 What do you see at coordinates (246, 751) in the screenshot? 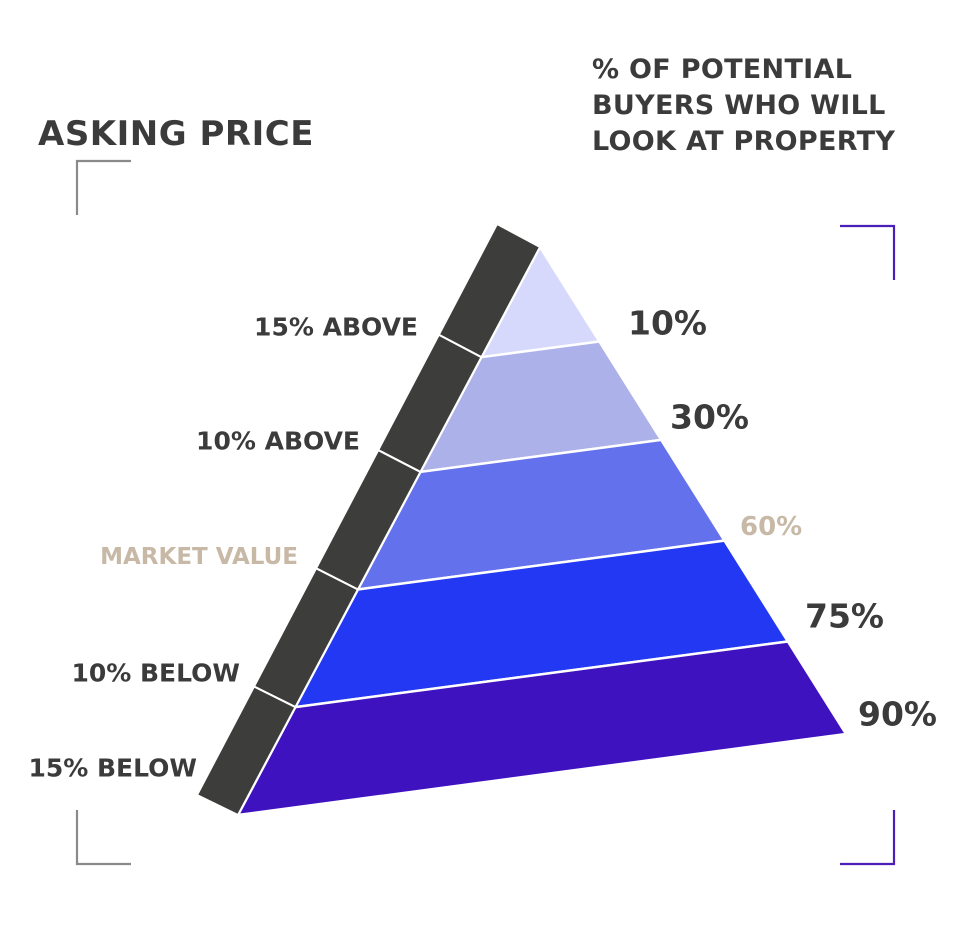
I see `side-band-segment` at bounding box center [246, 751].